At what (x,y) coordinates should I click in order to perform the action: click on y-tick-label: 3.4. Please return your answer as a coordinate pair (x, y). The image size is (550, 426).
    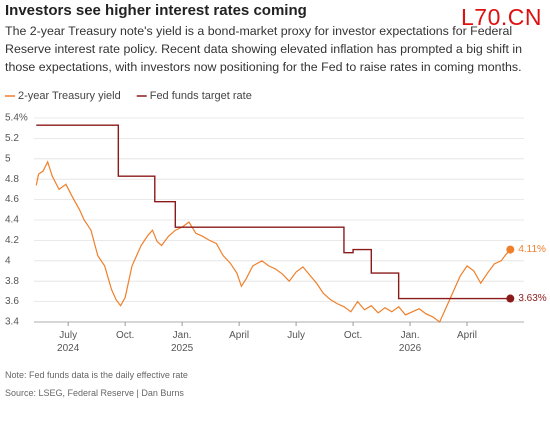
    Looking at the image, I should click on (12, 322).